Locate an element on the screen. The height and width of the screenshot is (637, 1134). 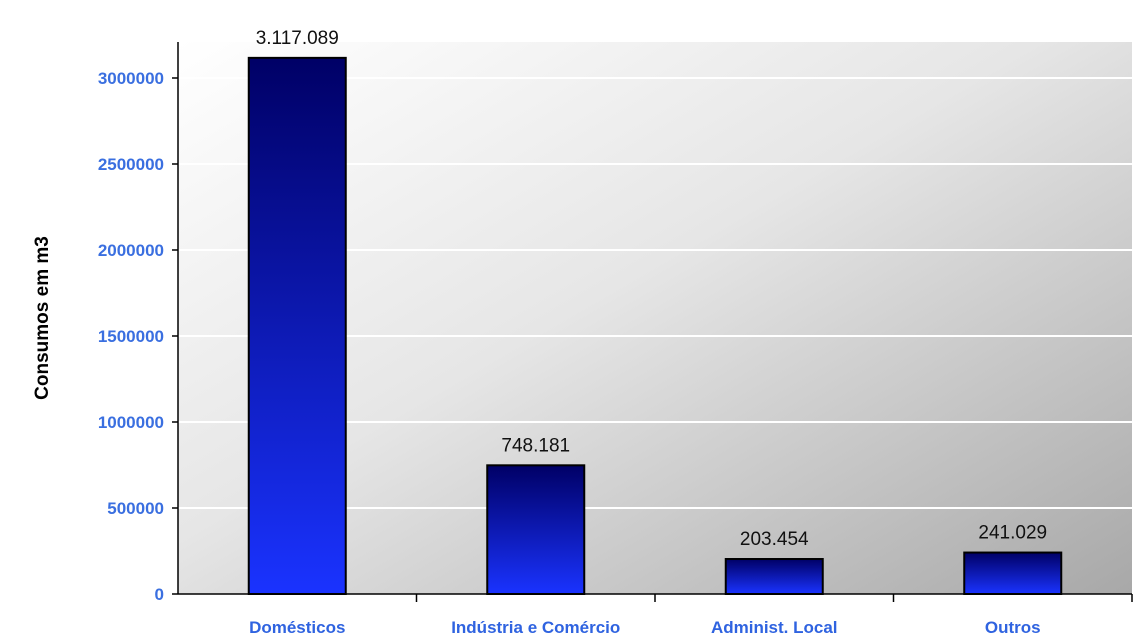
bar-ind-stria-e-com-rcio is located at coordinates (536, 529).